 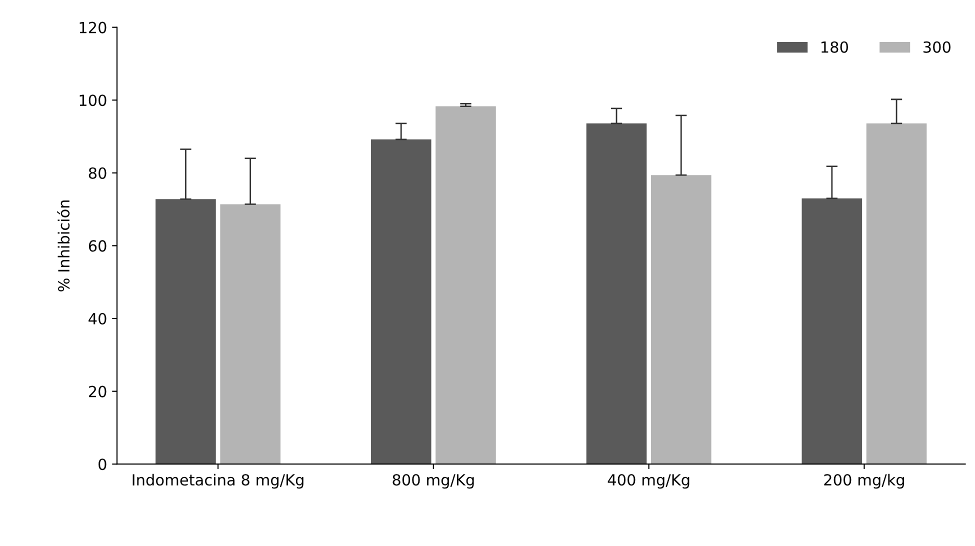 I want to click on y-tick-label: 20, so click(x=97, y=392).